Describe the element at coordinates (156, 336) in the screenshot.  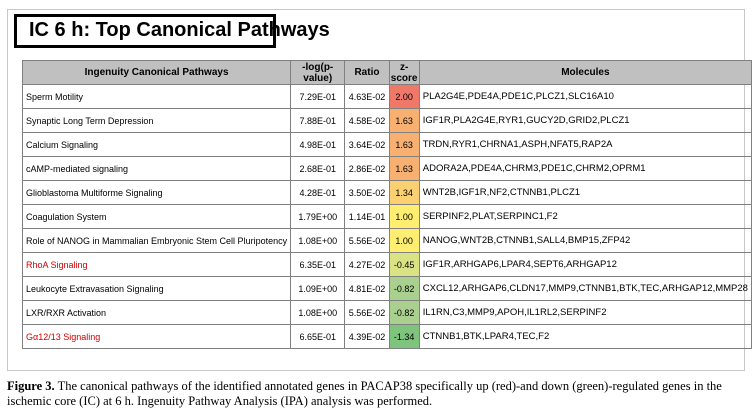
I see `pathway-name-cell: Gα12/13 Signaling` at that location.